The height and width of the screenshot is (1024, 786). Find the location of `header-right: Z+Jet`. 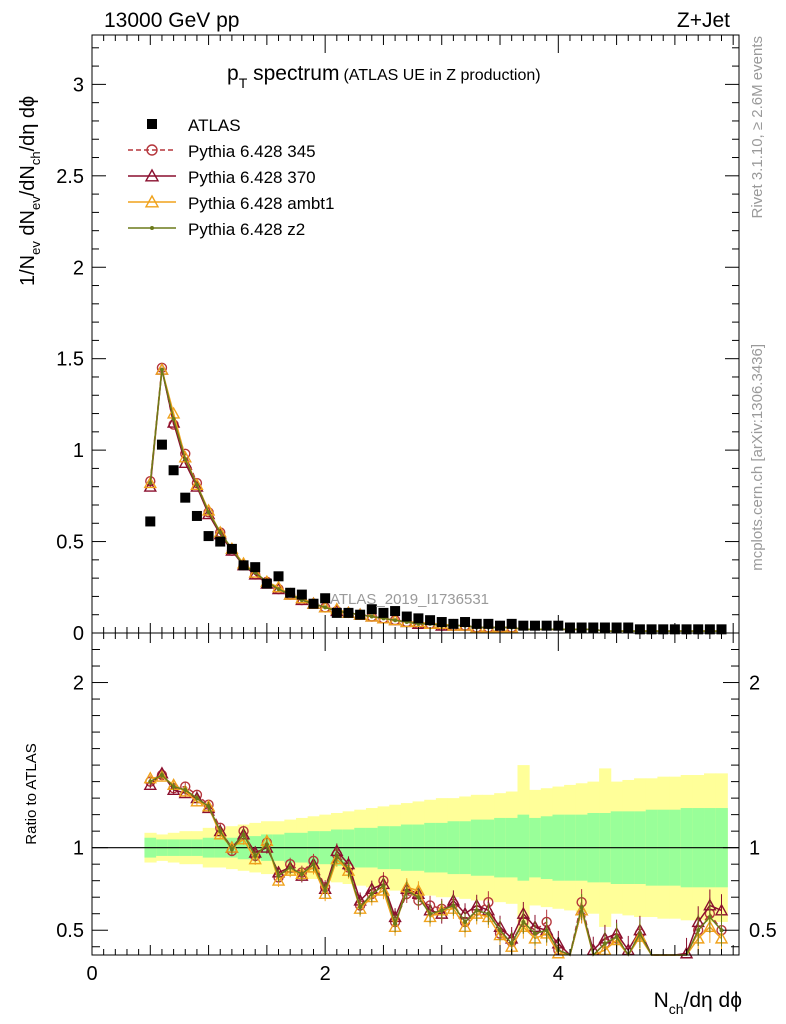

header-right: Z+Jet is located at coordinates (703, 20).